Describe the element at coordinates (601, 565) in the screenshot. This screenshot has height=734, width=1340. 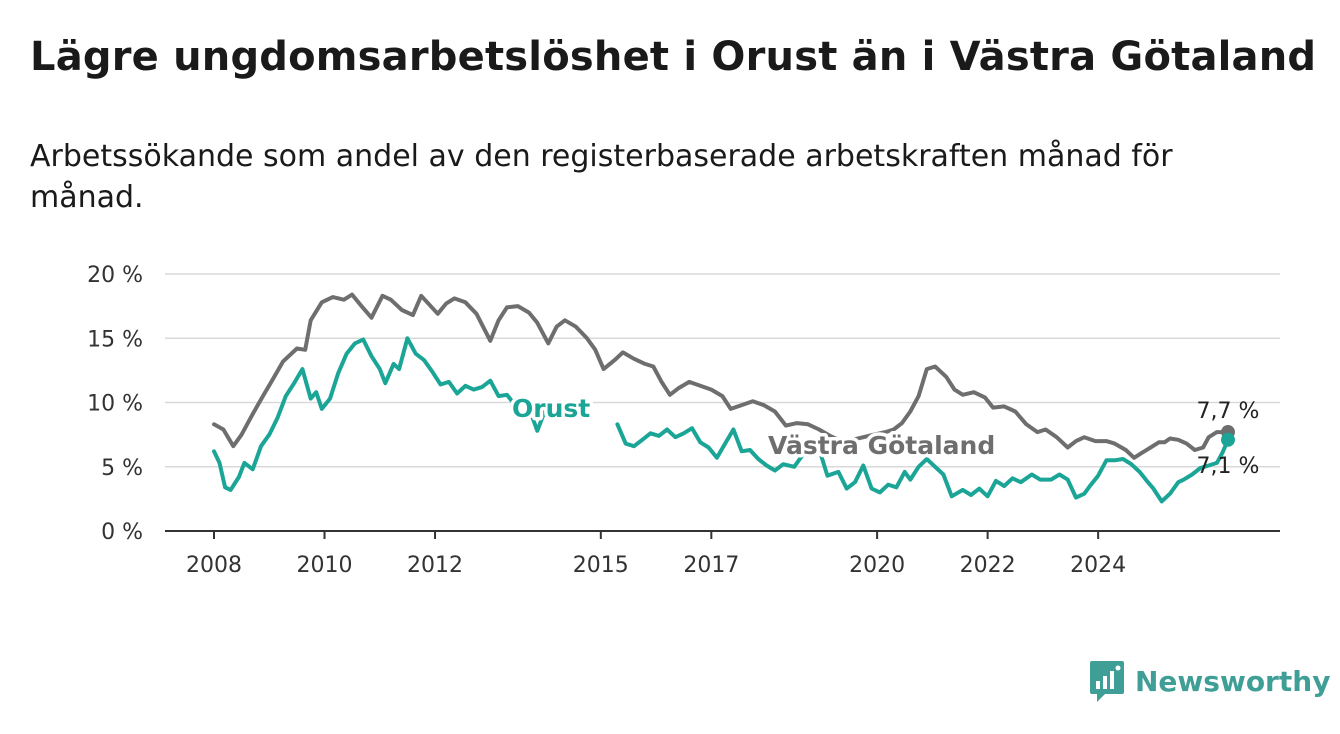
I see `x-tick-label: 2015` at that location.